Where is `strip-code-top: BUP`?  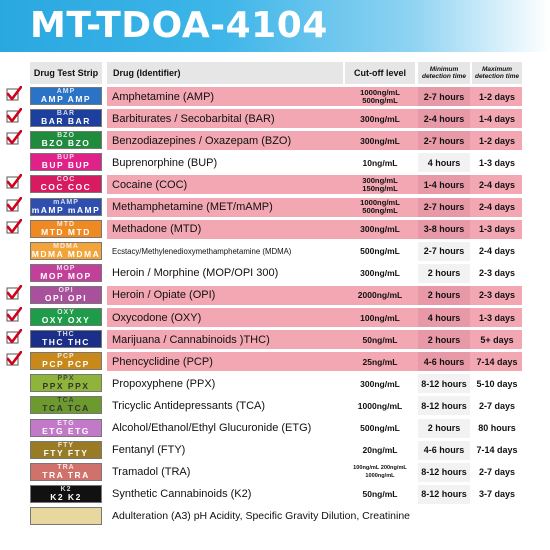
strip-code-top: BUP is located at coordinates (66, 158).